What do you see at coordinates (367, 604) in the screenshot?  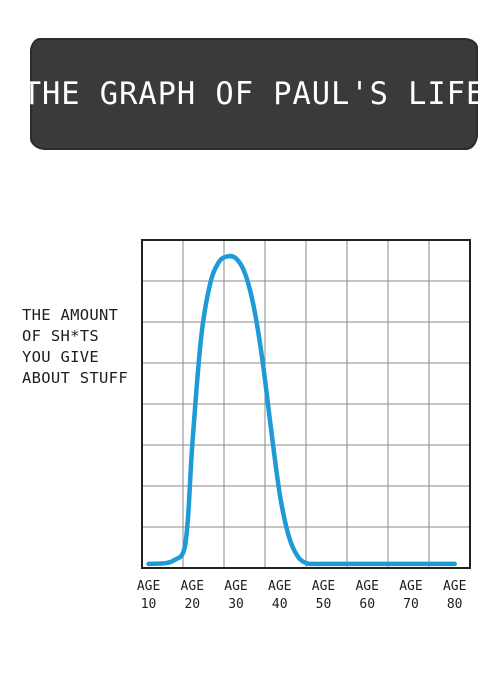 I see `x-tick-label-value: 60` at bounding box center [367, 604].